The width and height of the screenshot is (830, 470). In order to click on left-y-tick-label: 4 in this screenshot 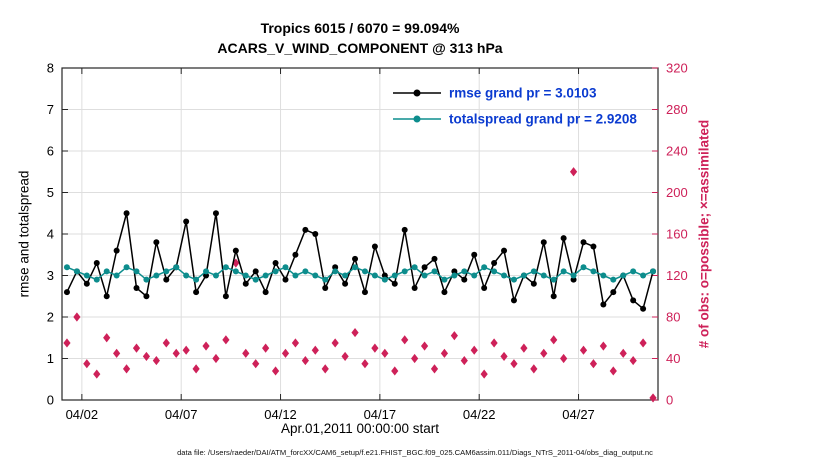, I will do `click(50, 234)`.